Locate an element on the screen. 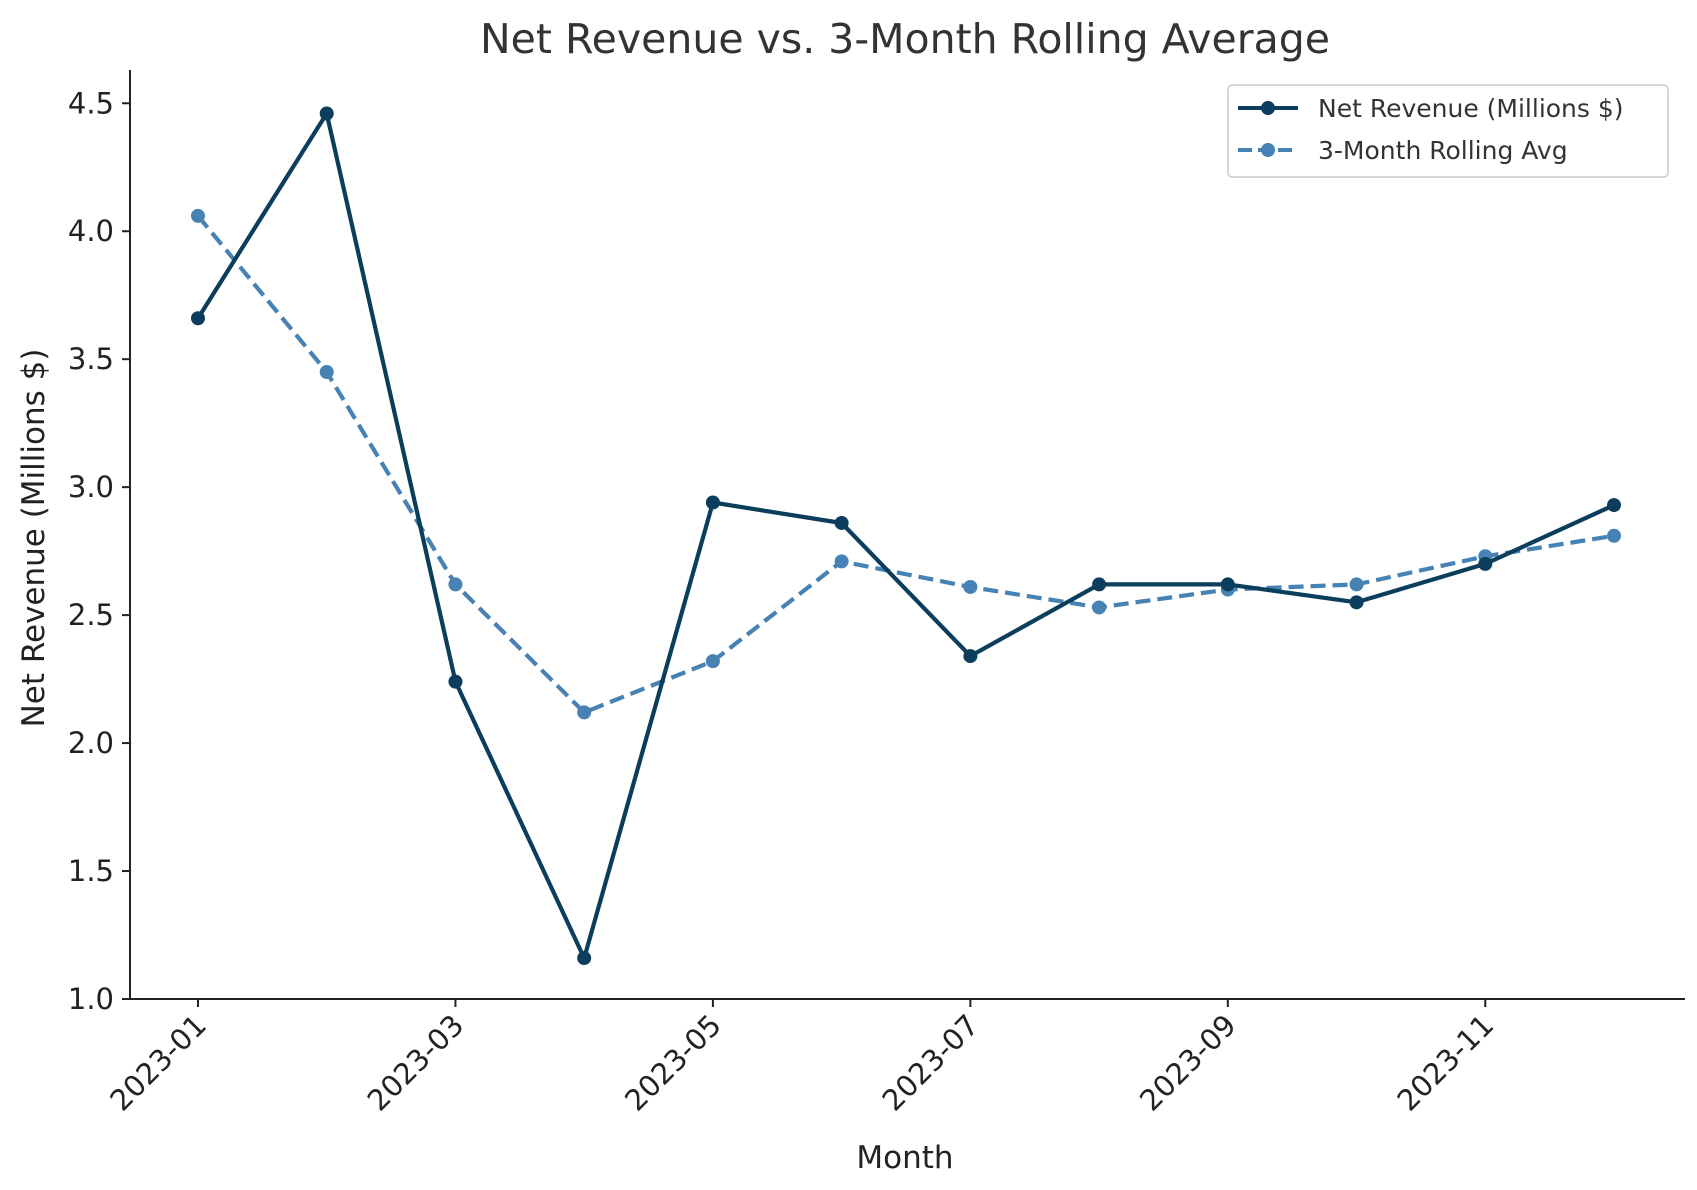 The width and height of the screenshot is (1697, 1190). x-tick-label-2023-11: 2023-11 is located at coordinates (1445, 1063).